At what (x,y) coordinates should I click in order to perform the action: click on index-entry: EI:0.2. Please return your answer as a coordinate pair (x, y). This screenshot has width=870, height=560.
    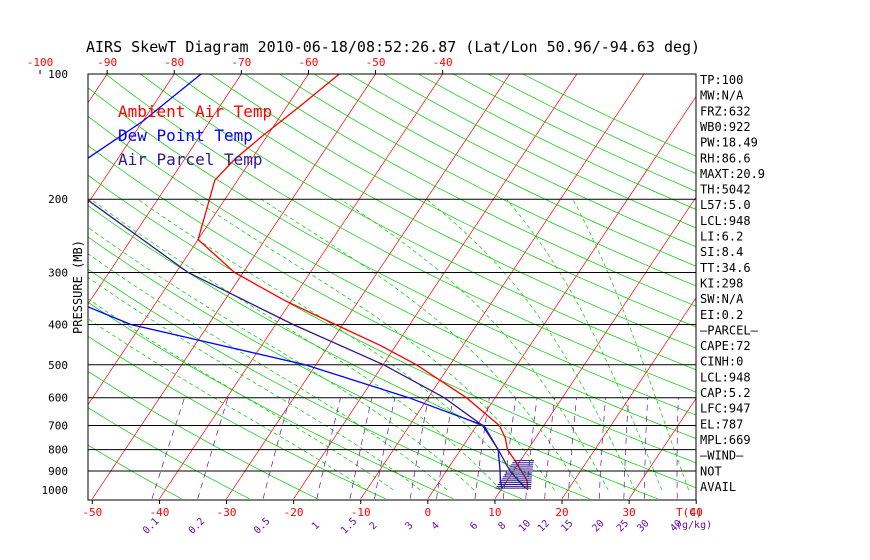
    Looking at the image, I should click on (721, 315).